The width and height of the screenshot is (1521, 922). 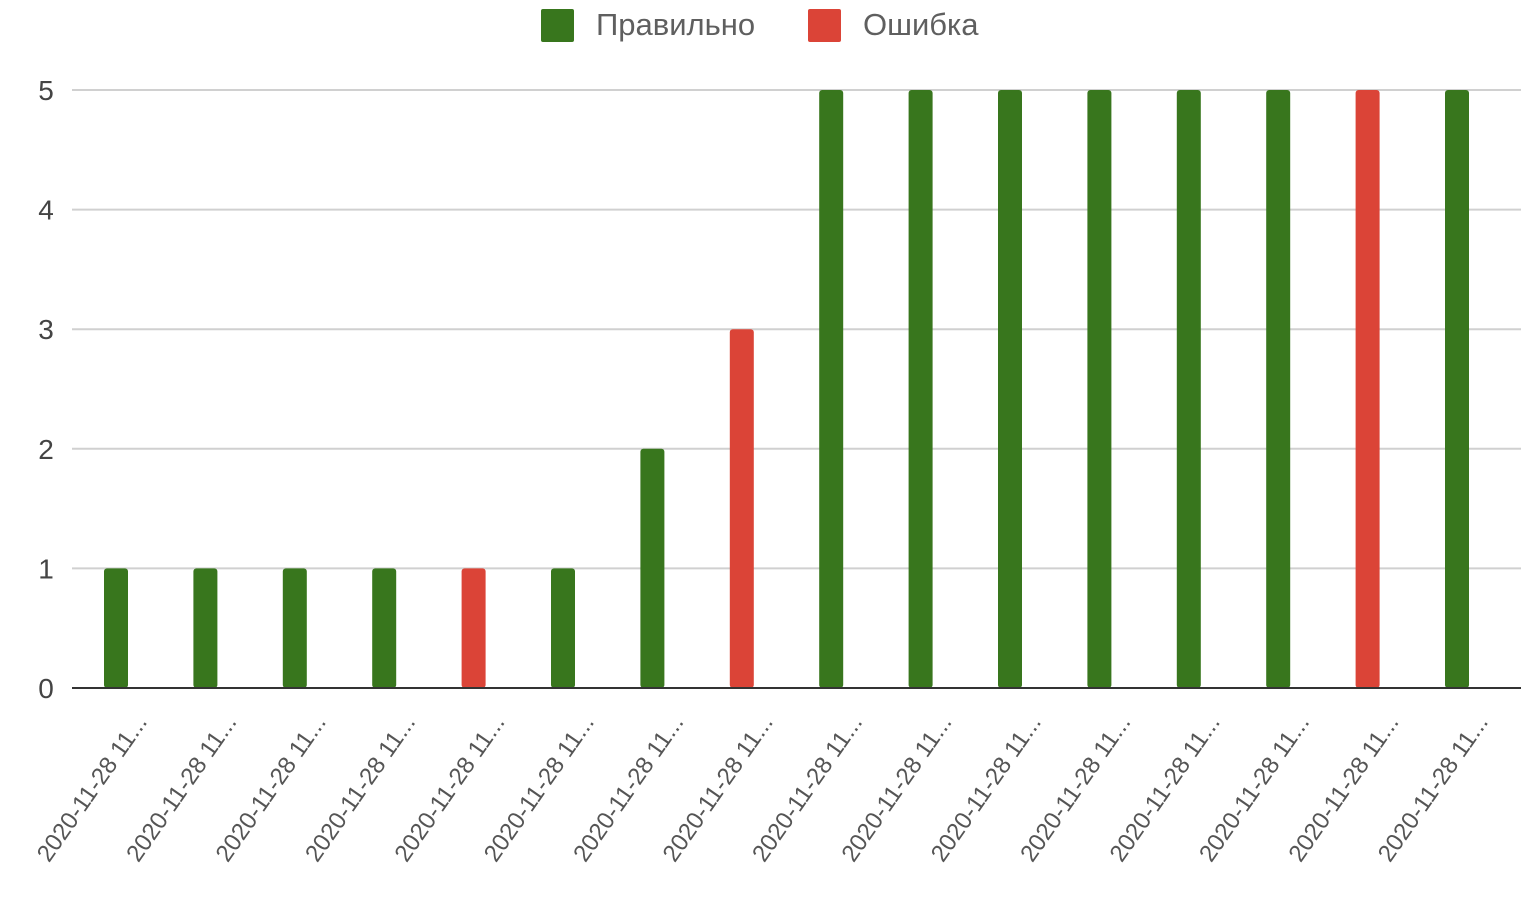 I want to click on legend-swatch-correct, so click(x=557, y=25).